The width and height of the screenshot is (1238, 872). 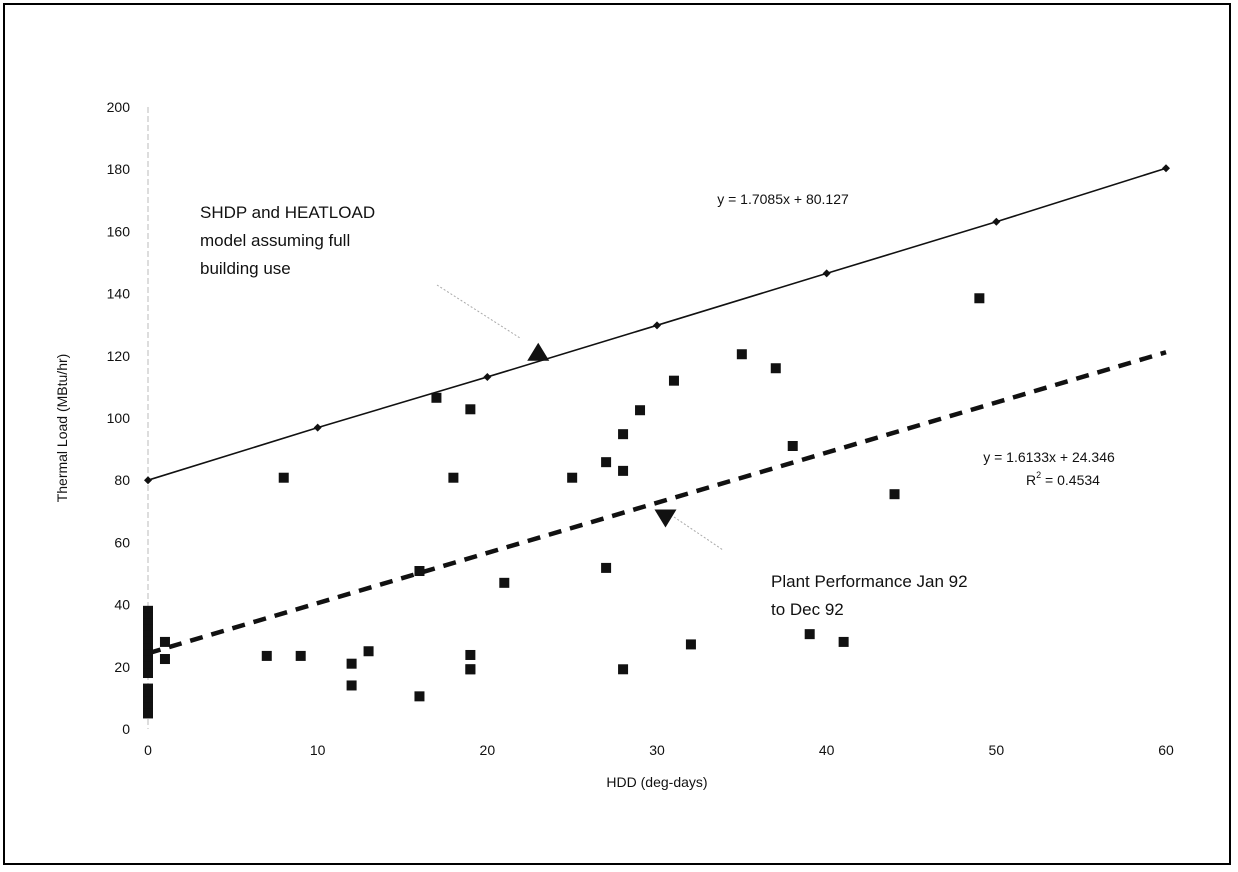 I want to click on annotation-connectors, so click(x=580, y=417).